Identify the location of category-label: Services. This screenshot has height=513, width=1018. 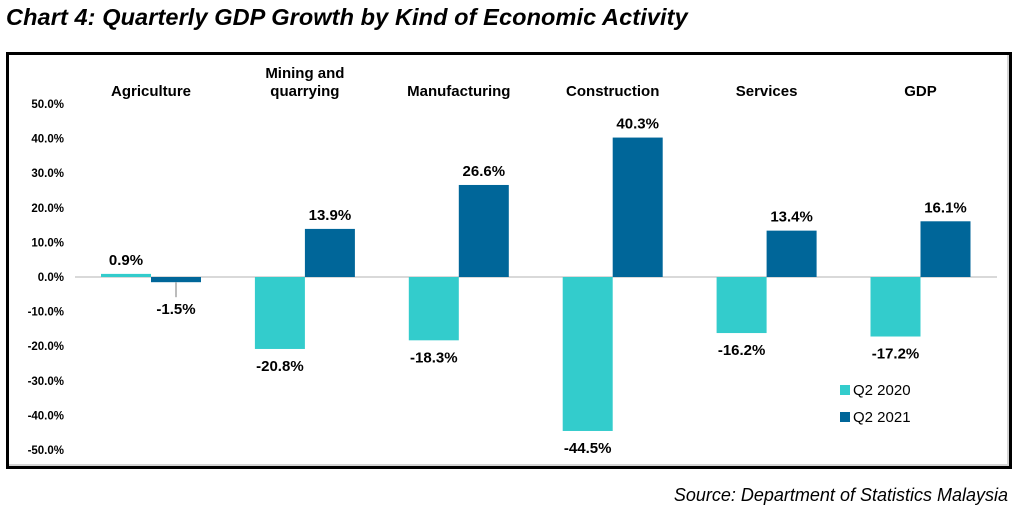
(767, 91).